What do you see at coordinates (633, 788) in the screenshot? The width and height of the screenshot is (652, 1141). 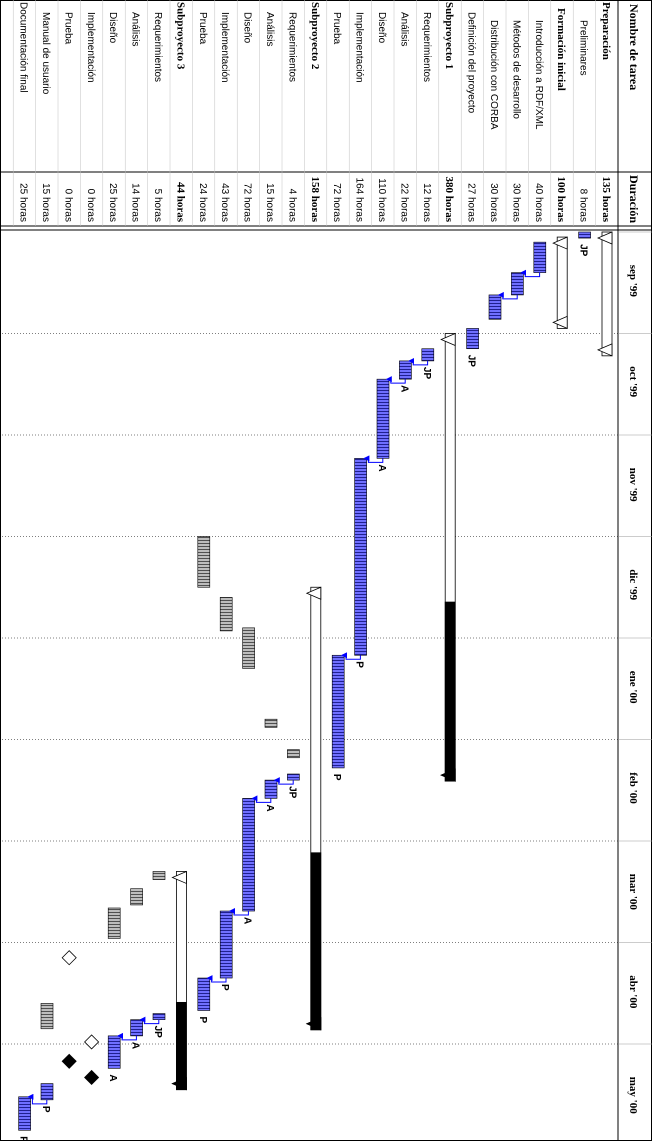 I see `month-label: feb '00` at bounding box center [633, 788].